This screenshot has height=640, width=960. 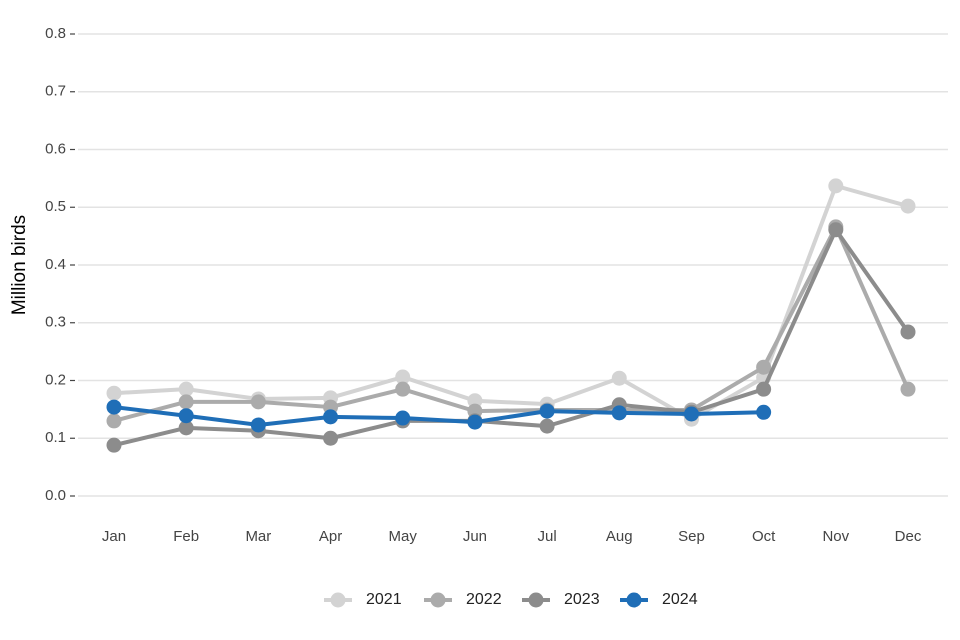 I want to click on y-tick-label: 0.8, so click(x=55, y=33).